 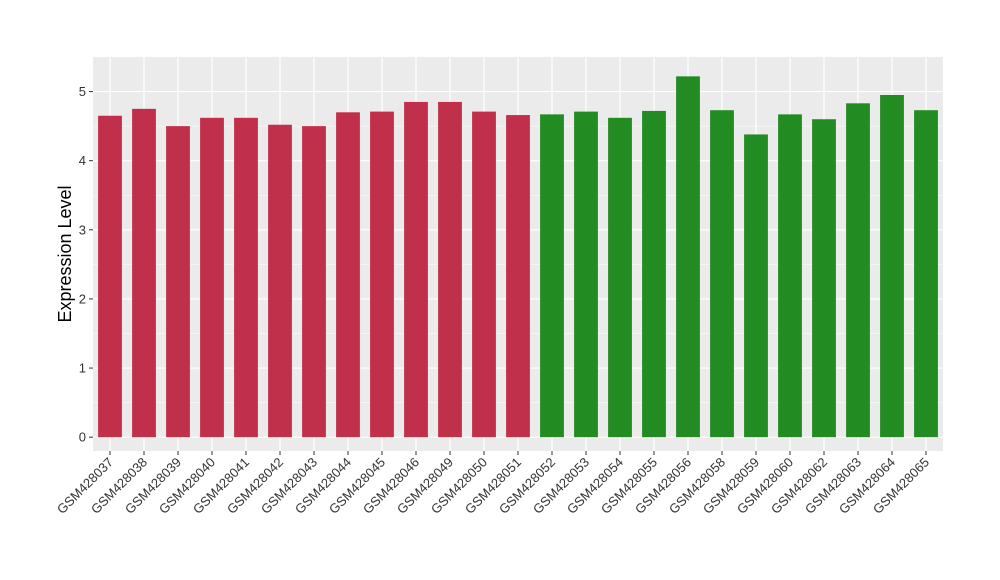 What do you see at coordinates (892, 266) in the screenshot?
I see `bar-GSM428064` at bounding box center [892, 266].